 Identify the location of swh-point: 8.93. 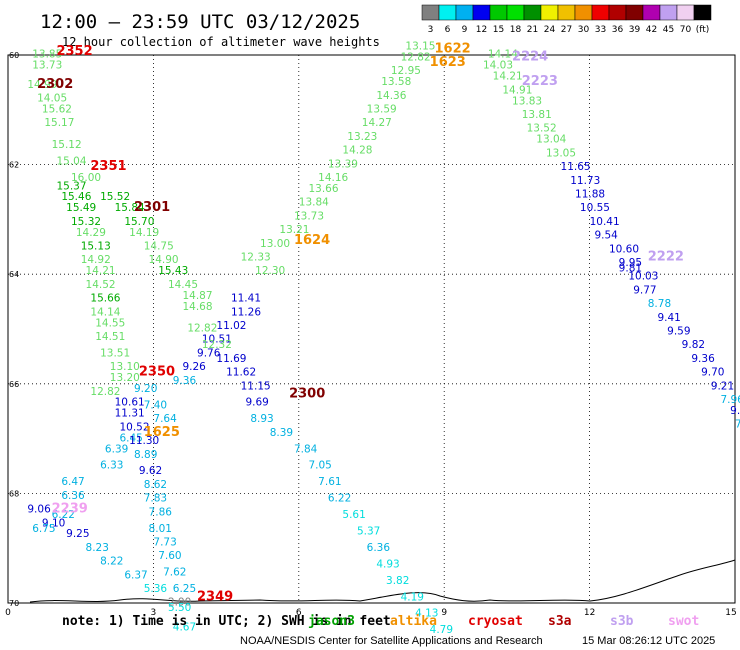
(261, 419).